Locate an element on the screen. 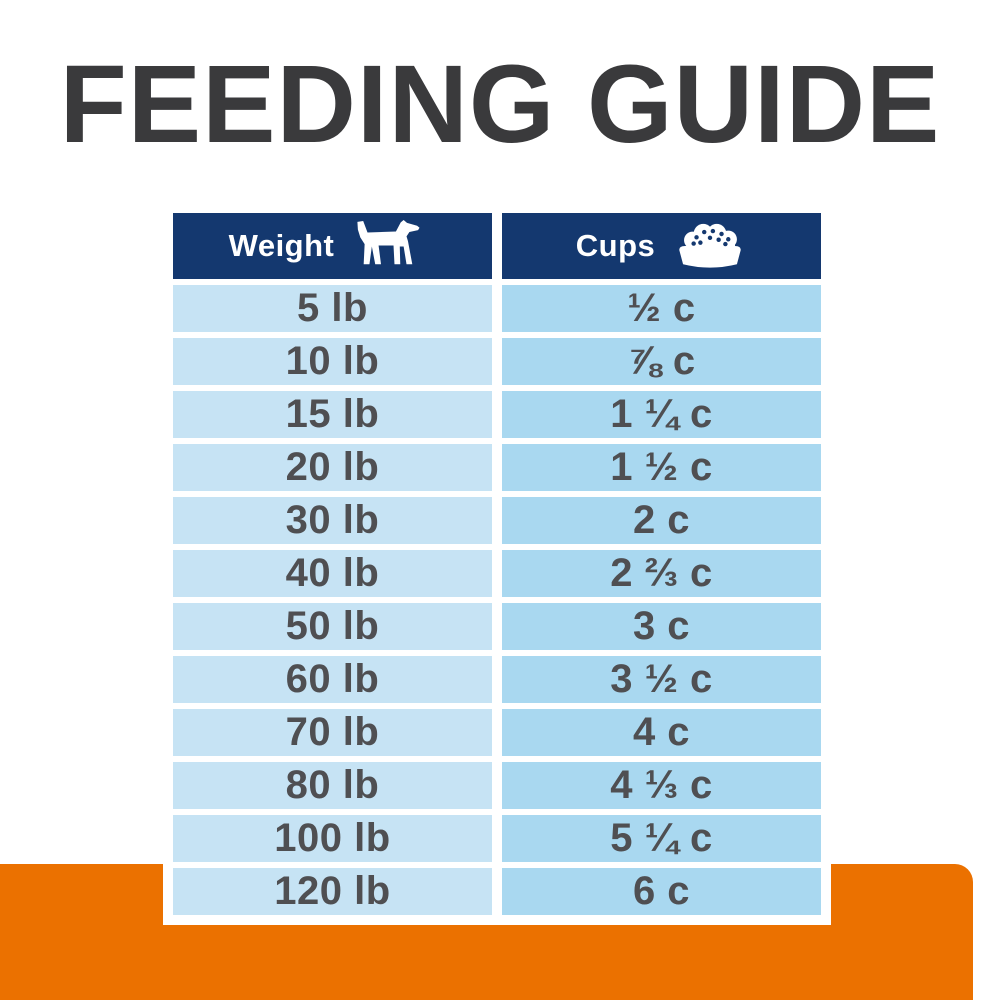 This screenshot has height=1000, width=1000. cups-cell: ⅞ c is located at coordinates (661, 361).